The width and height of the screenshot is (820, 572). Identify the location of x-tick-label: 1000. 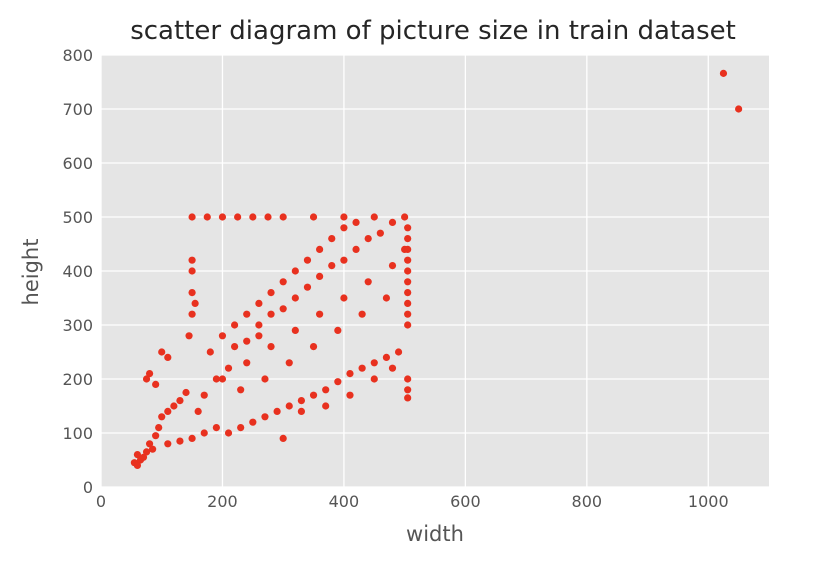
(708, 501).